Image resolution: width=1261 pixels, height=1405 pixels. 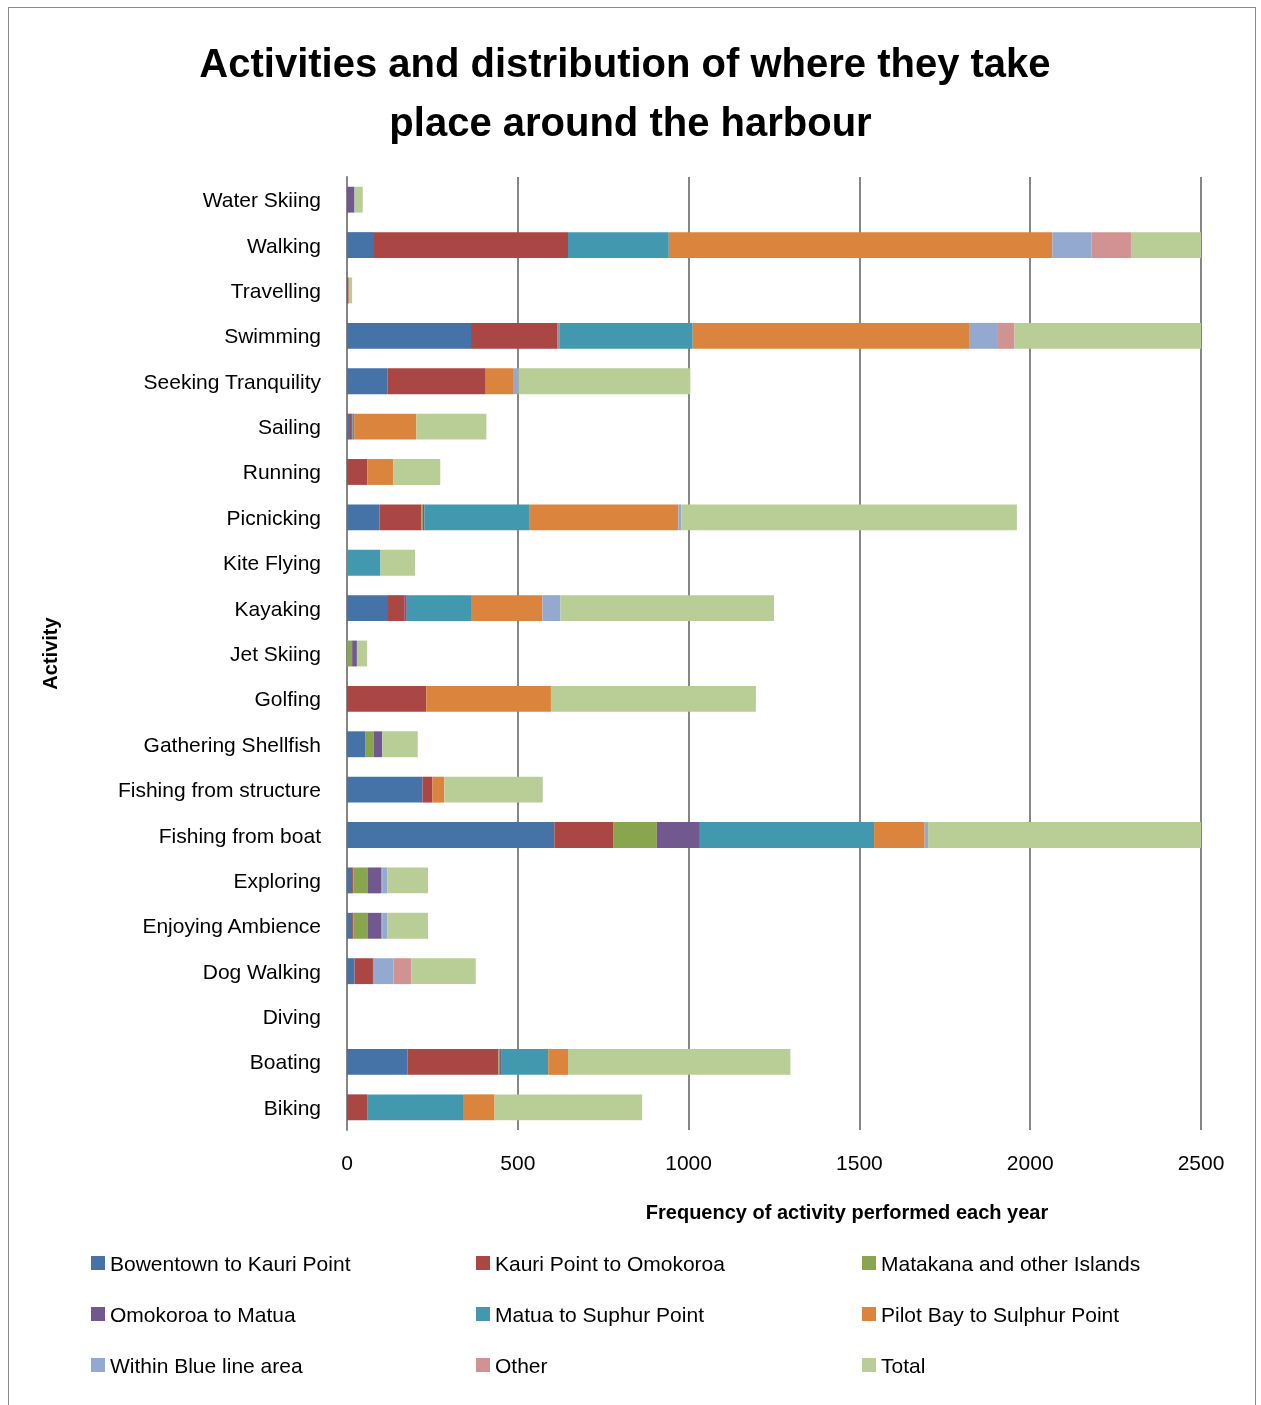 What do you see at coordinates (50, 653) in the screenshot?
I see `y-axis-title: Activity` at bounding box center [50, 653].